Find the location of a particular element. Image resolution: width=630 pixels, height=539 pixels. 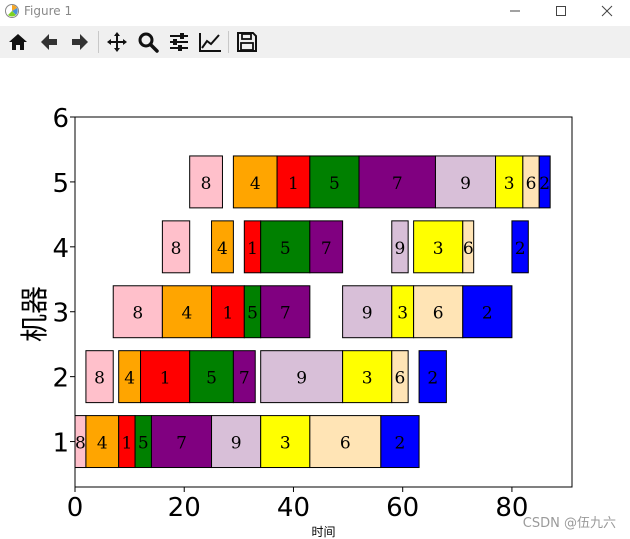

y-tick-label: 4 is located at coordinates (60, 249).